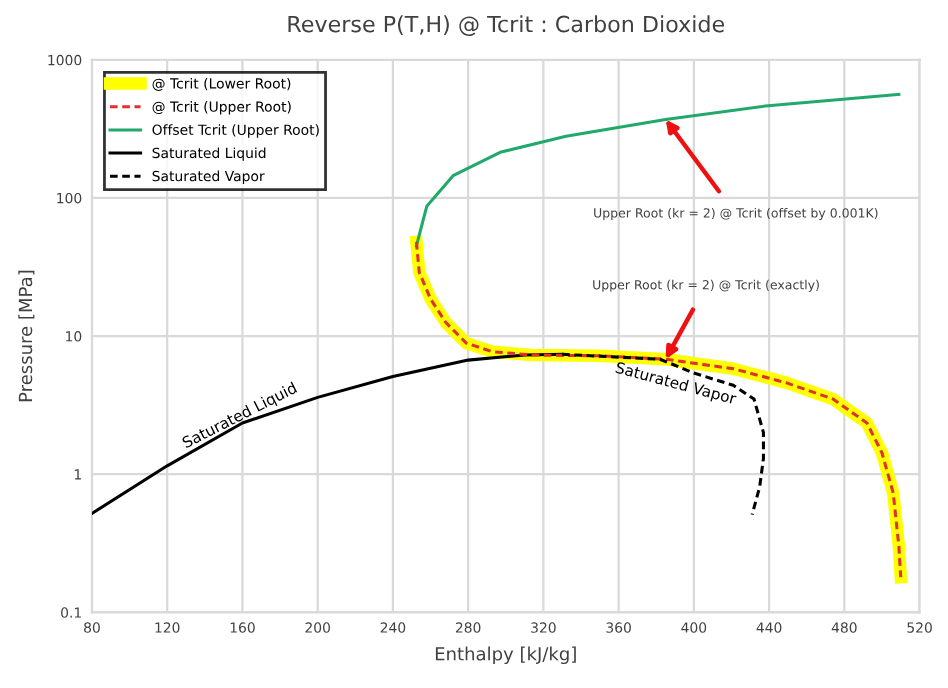  I want to click on x-axis-title: Enthalpy [kJ/kg], so click(505, 655).